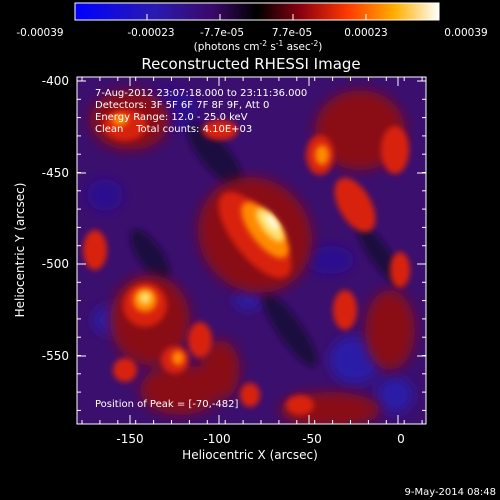  I want to click on peak-position-label: Position of Peak = [-70,-482], so click(167, 404).